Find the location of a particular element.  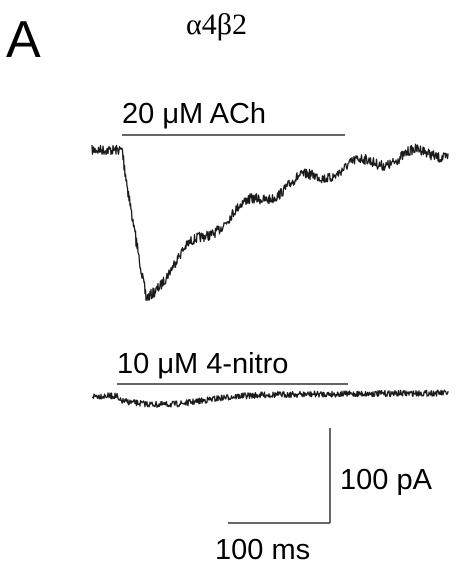

nitro-drug-label: 10 μM 4-nitro is located at coordinates (203, 364).